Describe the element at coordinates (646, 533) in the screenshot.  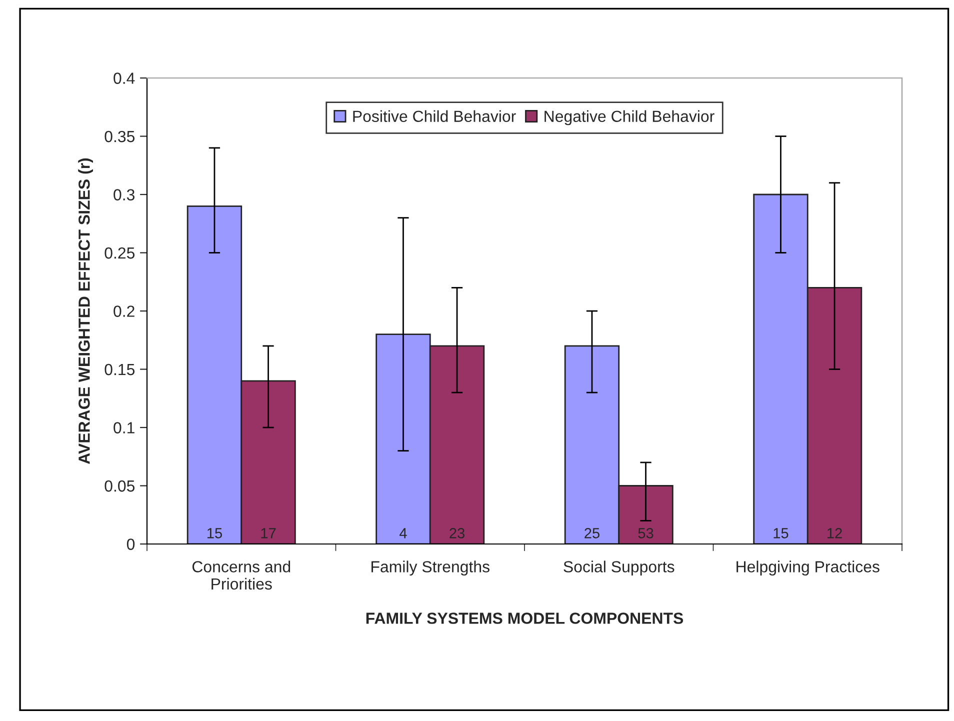
I see `annotation: 53` at that location.